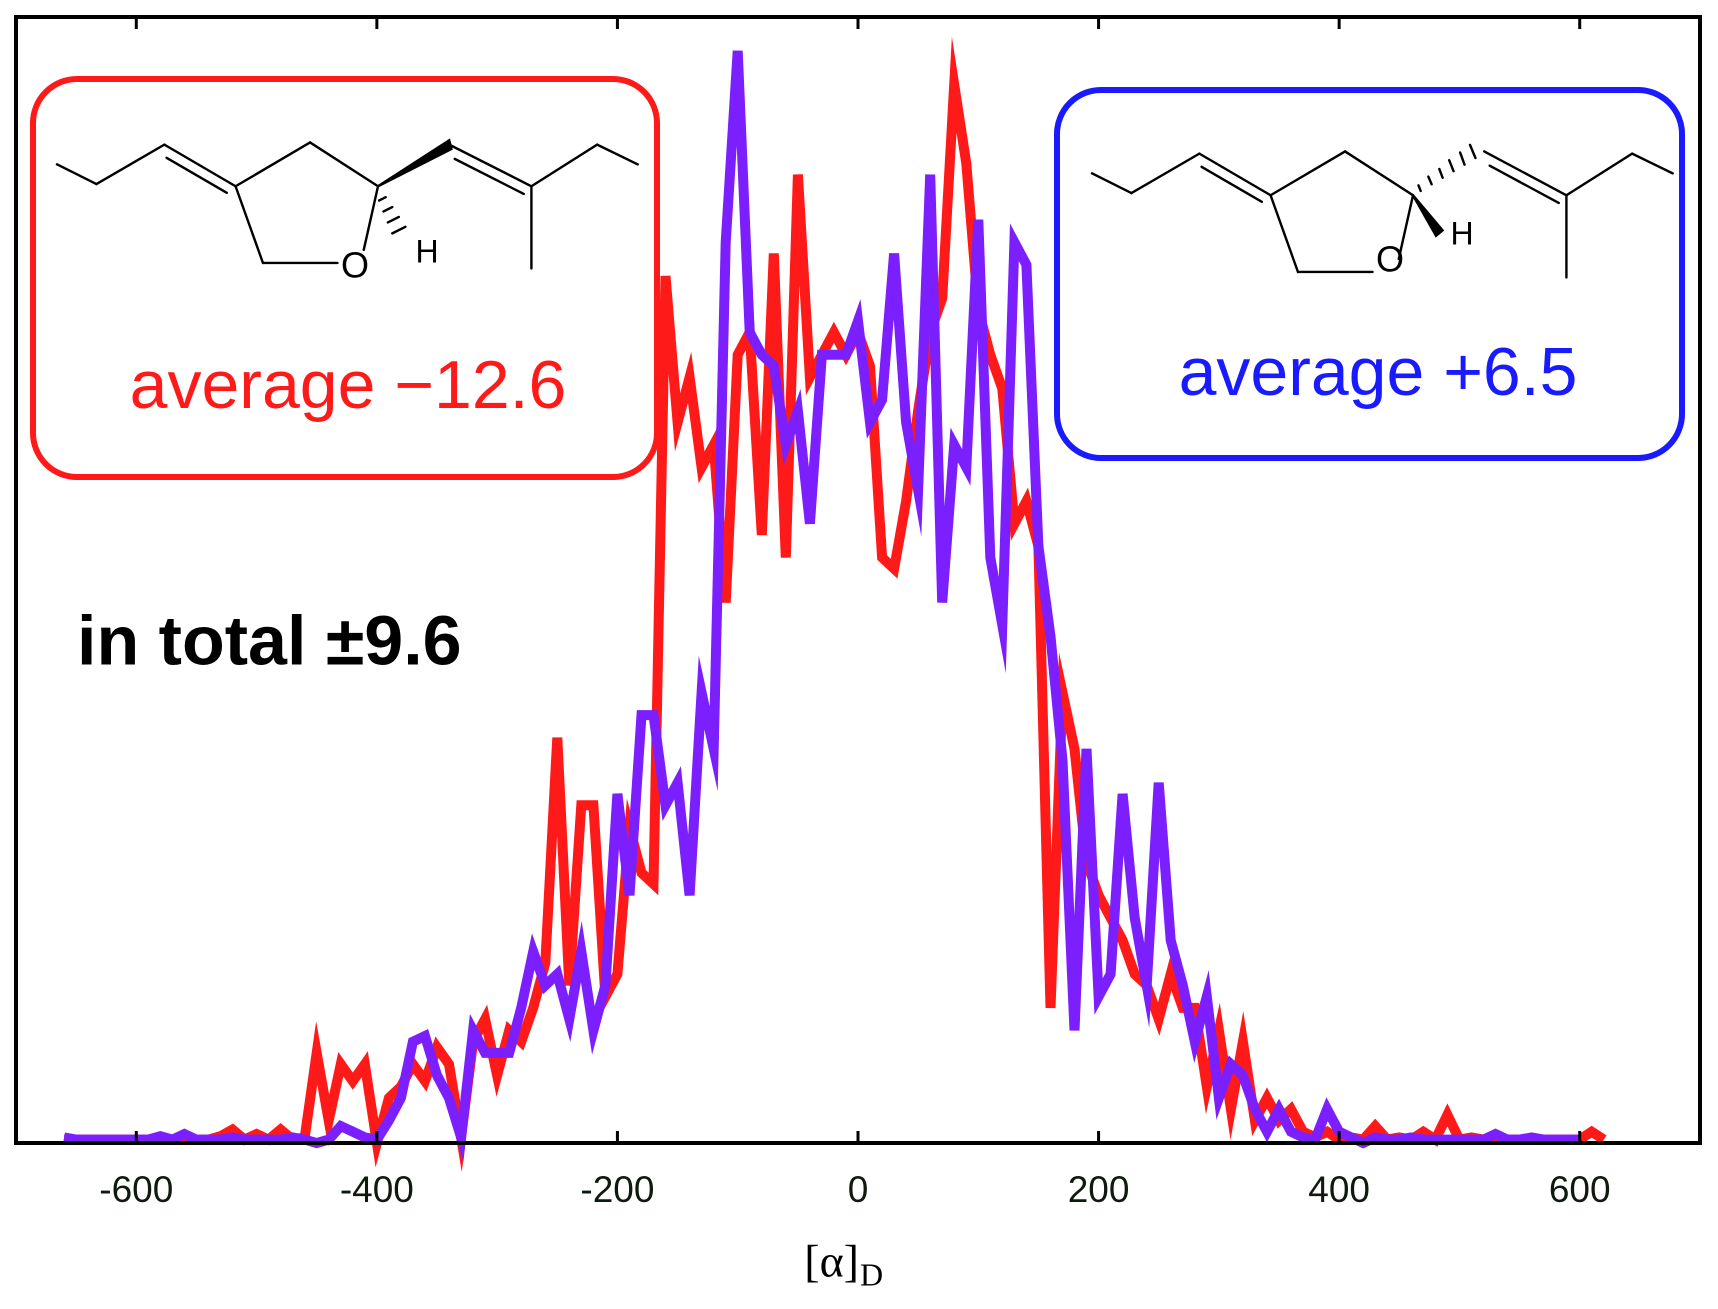 Image resolution: width=1718 pixels, height=1309 pixels. What do you see at coordinates (831, 1261) in the screenshot?
I see `x-axis-label: [α]` at bounding box center [831, 1261].